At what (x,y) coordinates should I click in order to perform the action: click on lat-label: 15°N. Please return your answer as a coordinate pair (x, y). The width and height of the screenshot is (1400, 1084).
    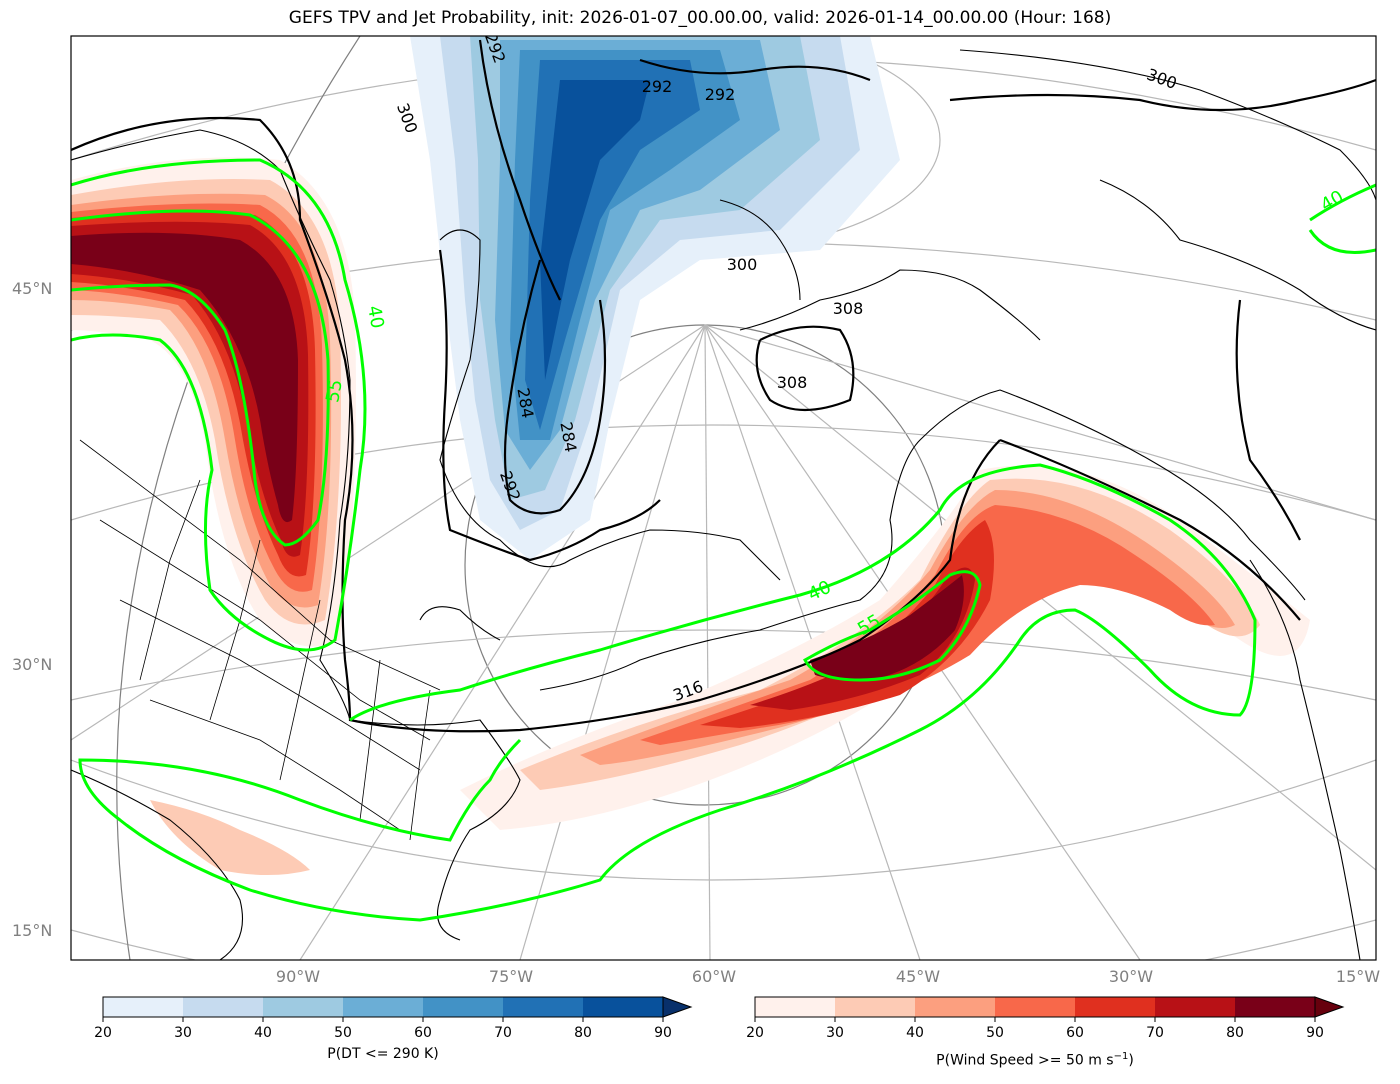
    Looking at the image, I should click on (32, 930).